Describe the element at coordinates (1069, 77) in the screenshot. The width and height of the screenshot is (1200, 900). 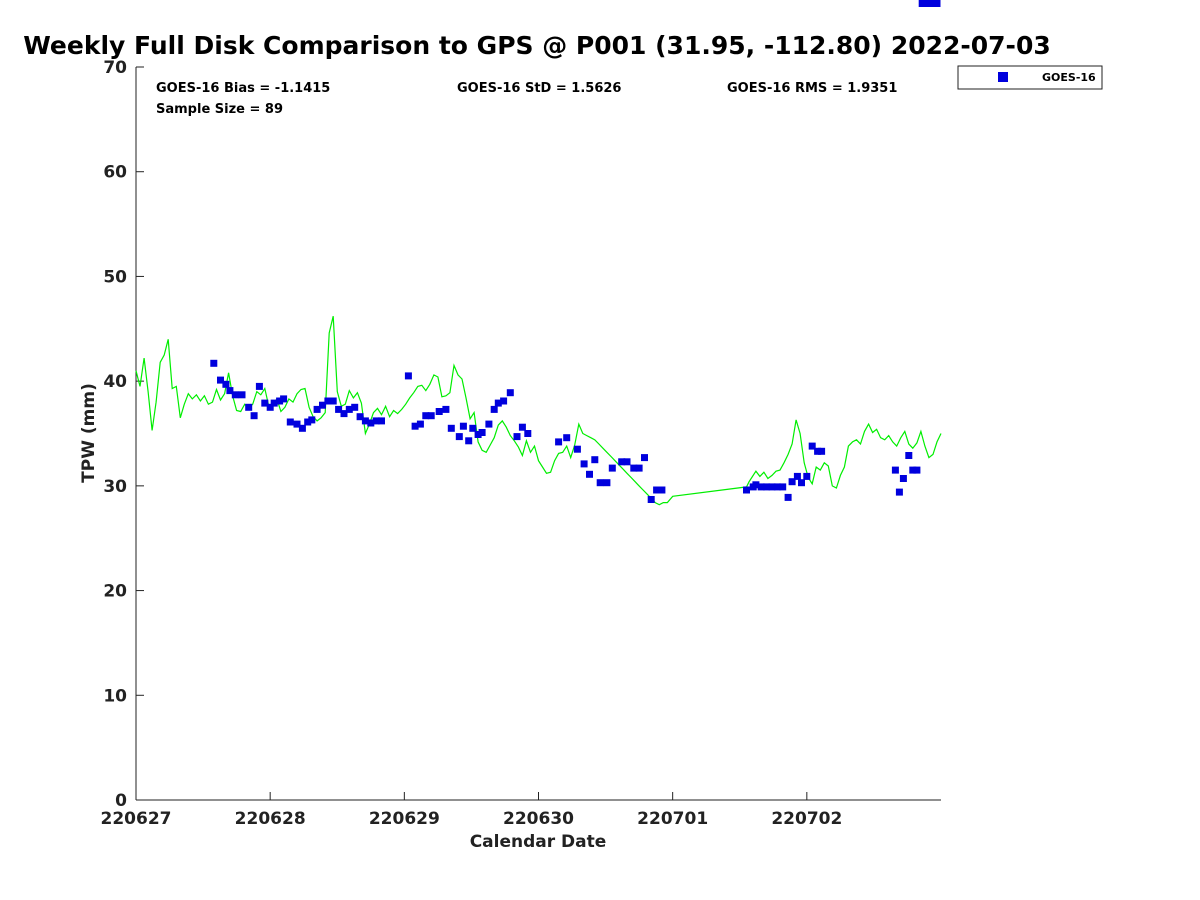
I see `legend-label-goes16: GOES-16` at that location.